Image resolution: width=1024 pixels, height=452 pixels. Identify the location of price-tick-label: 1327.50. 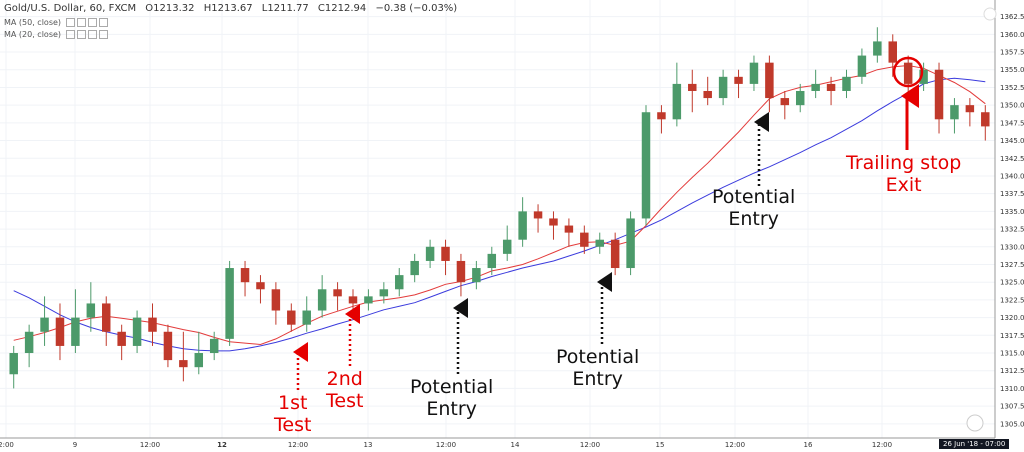
(1012, 265).